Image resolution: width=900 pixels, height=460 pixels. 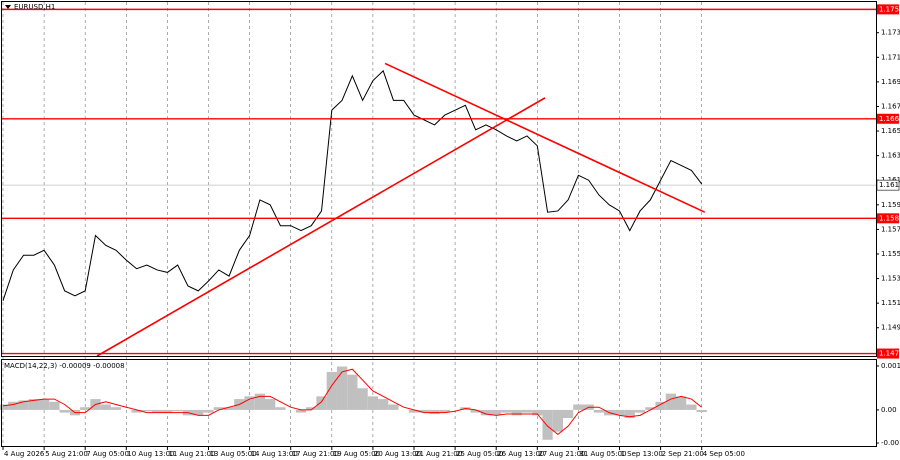 I want to click on y-tick-label: 1.1495, so click(x=890, y=328).